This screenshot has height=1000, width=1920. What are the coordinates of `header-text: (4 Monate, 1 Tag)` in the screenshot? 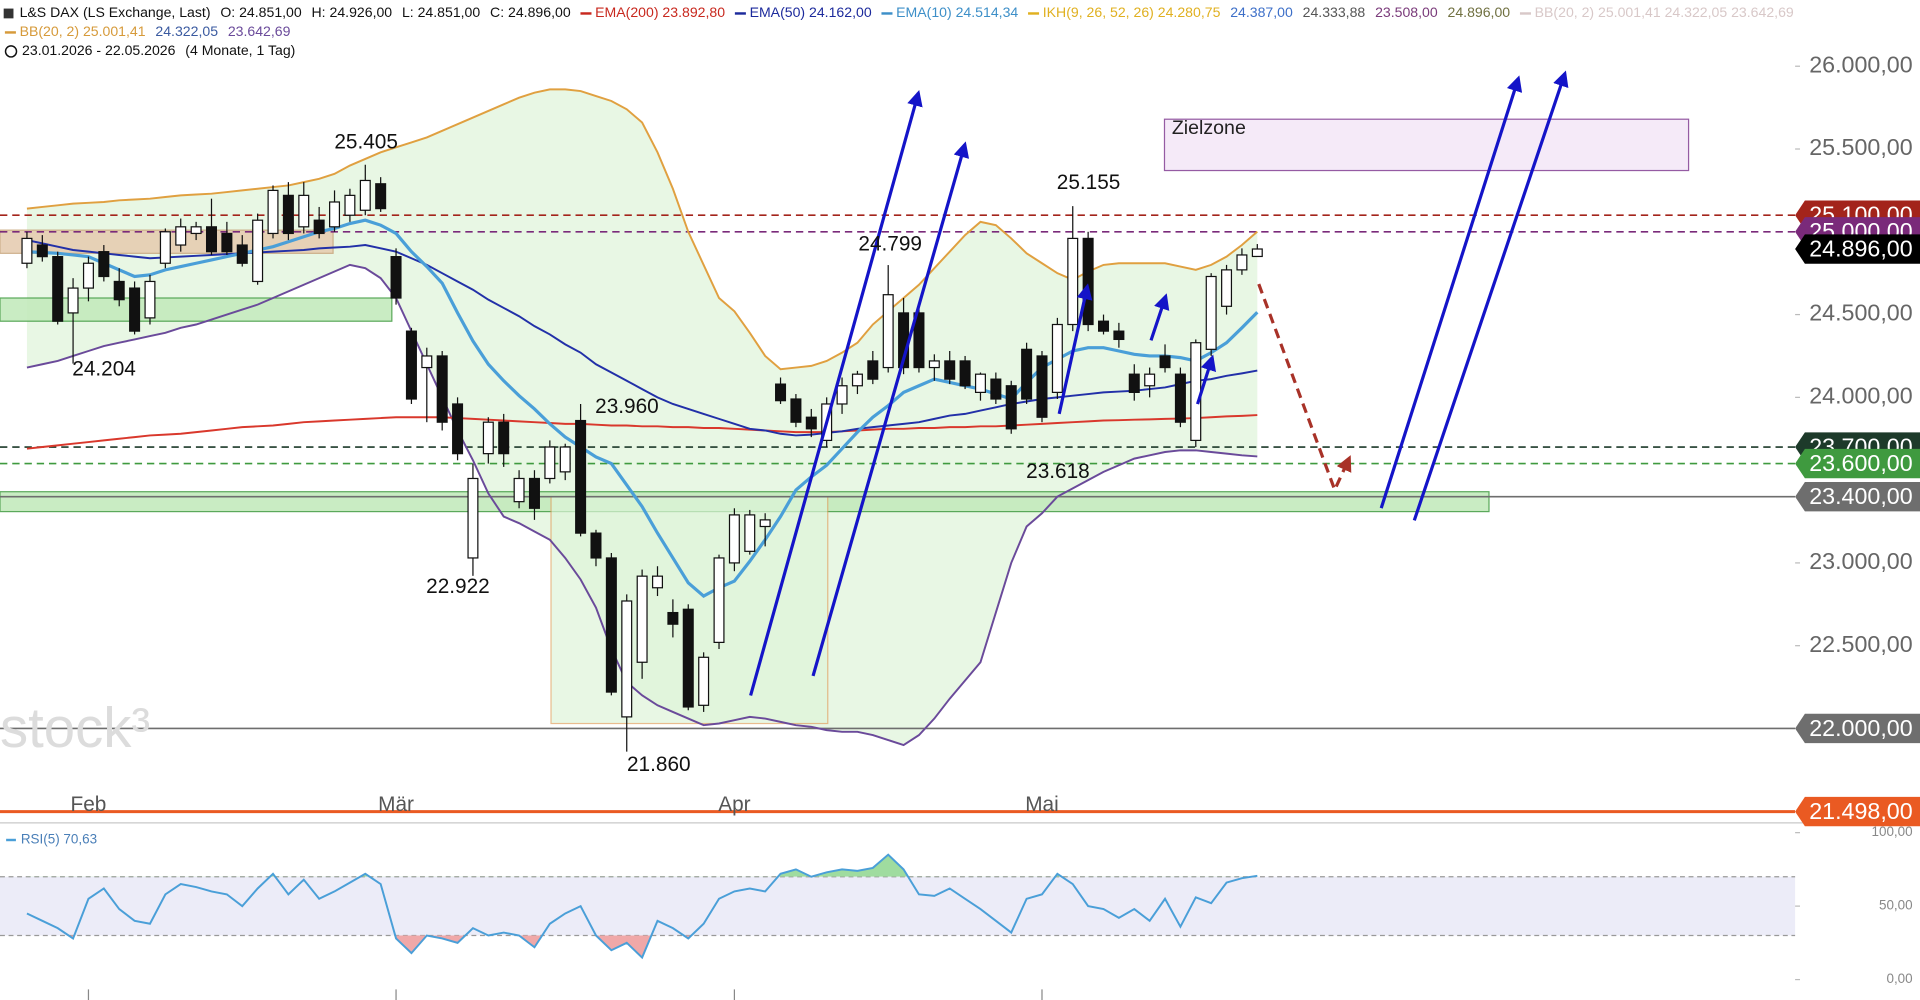 It's located at (240, 50).